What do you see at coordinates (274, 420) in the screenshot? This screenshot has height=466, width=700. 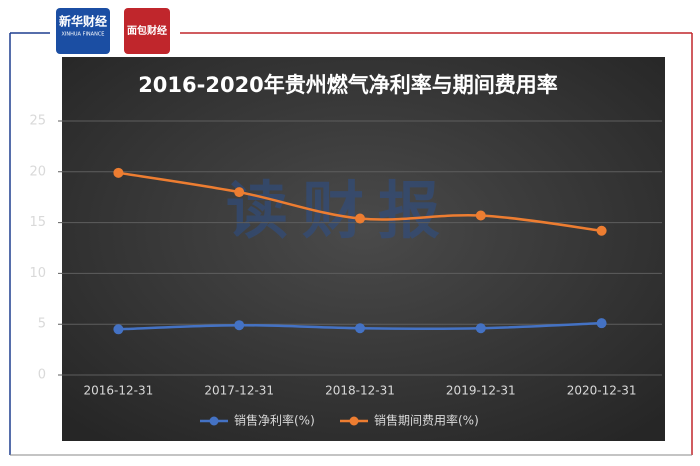 I see `legend-label: 销售净利率(%)` at bounding box center [274, 420].